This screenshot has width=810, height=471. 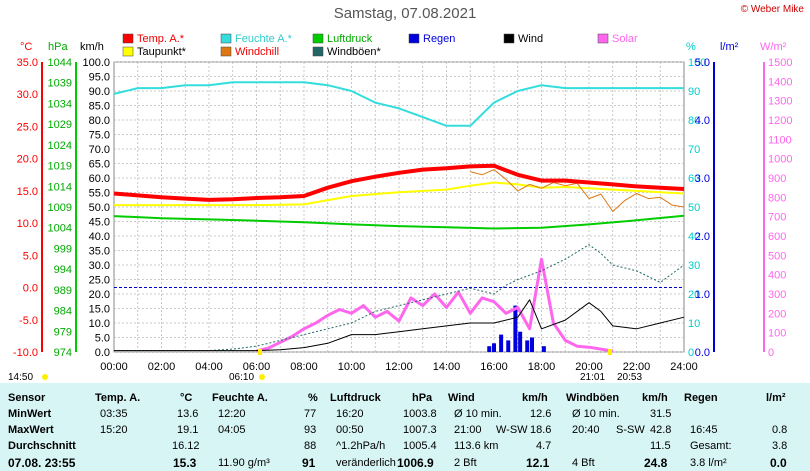 What do you see at coordinates (42, 446) in the screenshot?
I see `row-label-avg: Durchschnitt` at bounding box center [42, 446].